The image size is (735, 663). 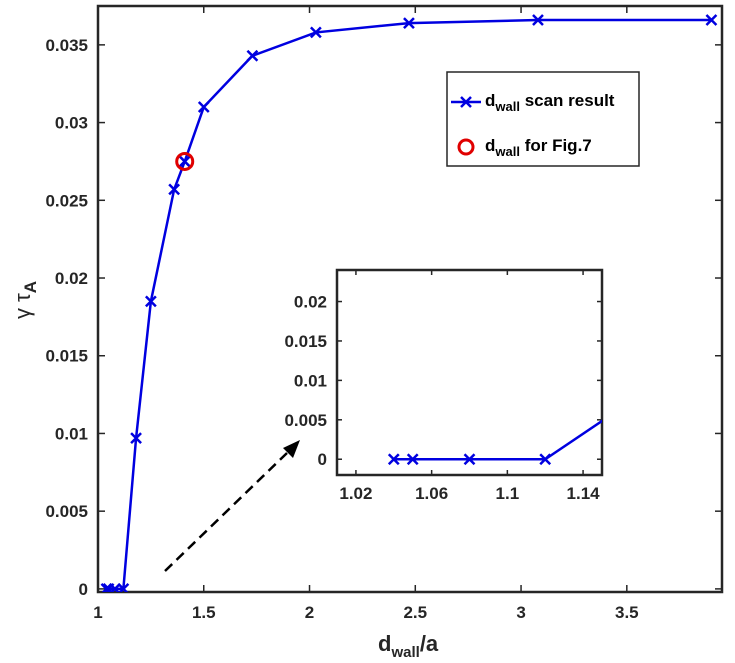 What do you see at coordinates (469, 372) in the screenshot?
I see `inset-frame` at bounding box center [469, 372].